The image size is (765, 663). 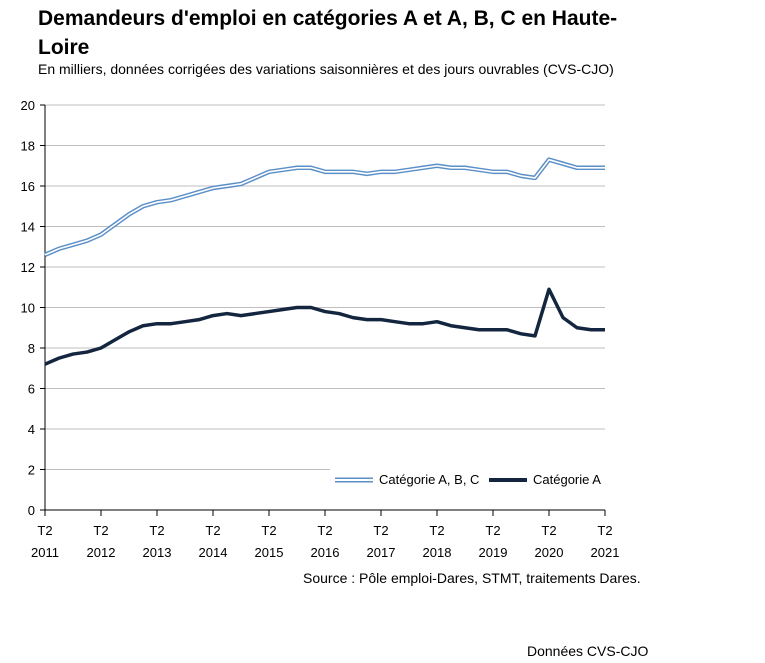 What do you see at coordinates (31, 470) in the screenshot?
I see `y-tick-label: 2` at bounding box center [31, 470].